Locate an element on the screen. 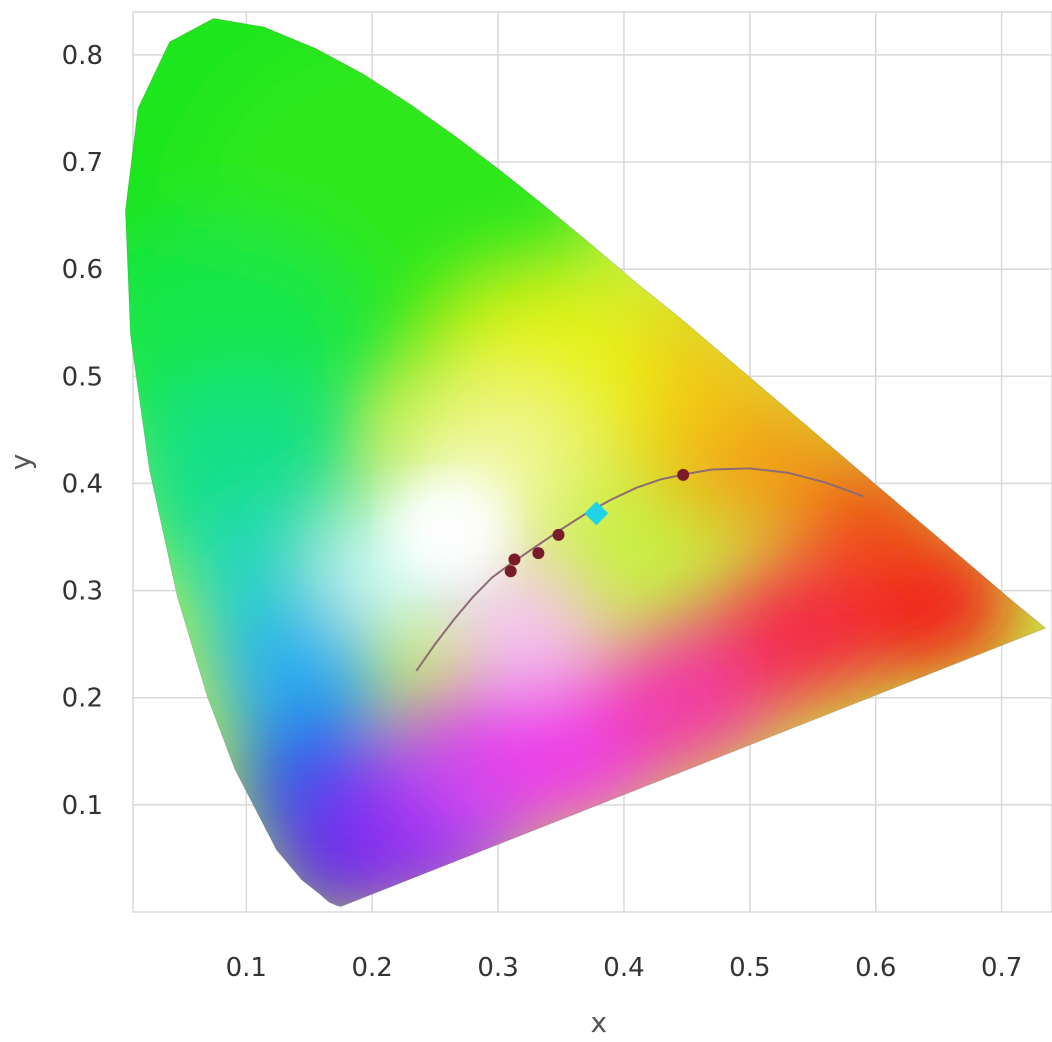  y-tick-label: 0.7 is located at coordinates (82, 163).